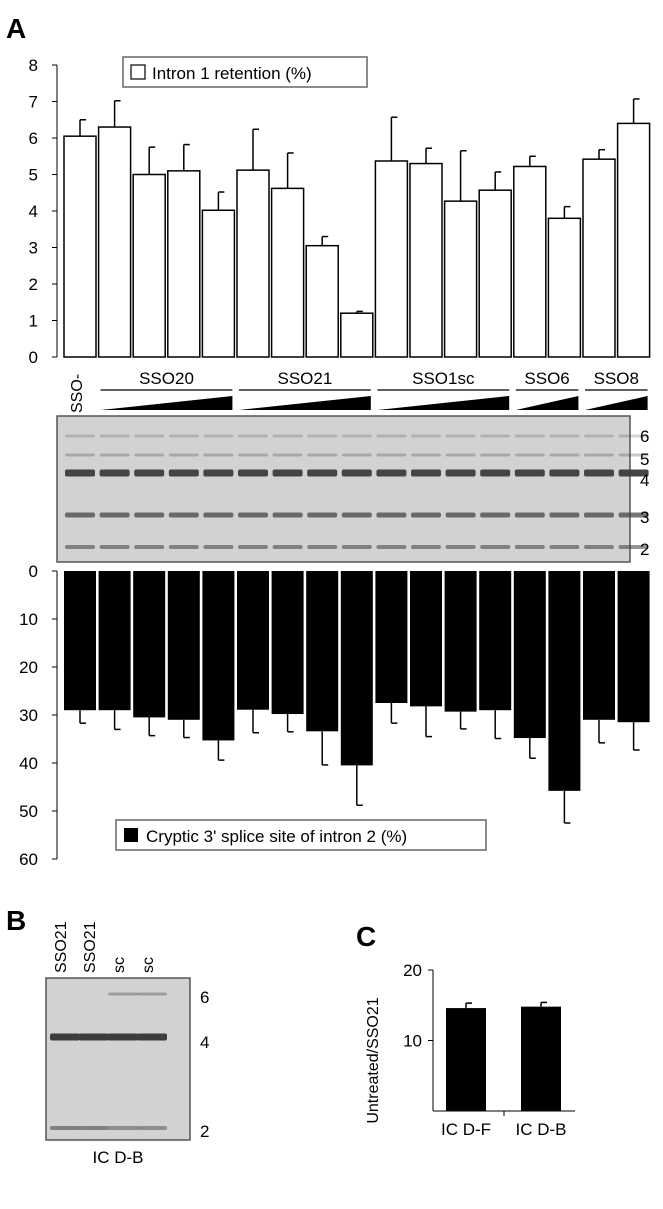 This screenshot has width=663, height=1209. Describe the element at coordinates (204, 1042) in the screenshot. I see `gel-b-band-label: 4` at that location.